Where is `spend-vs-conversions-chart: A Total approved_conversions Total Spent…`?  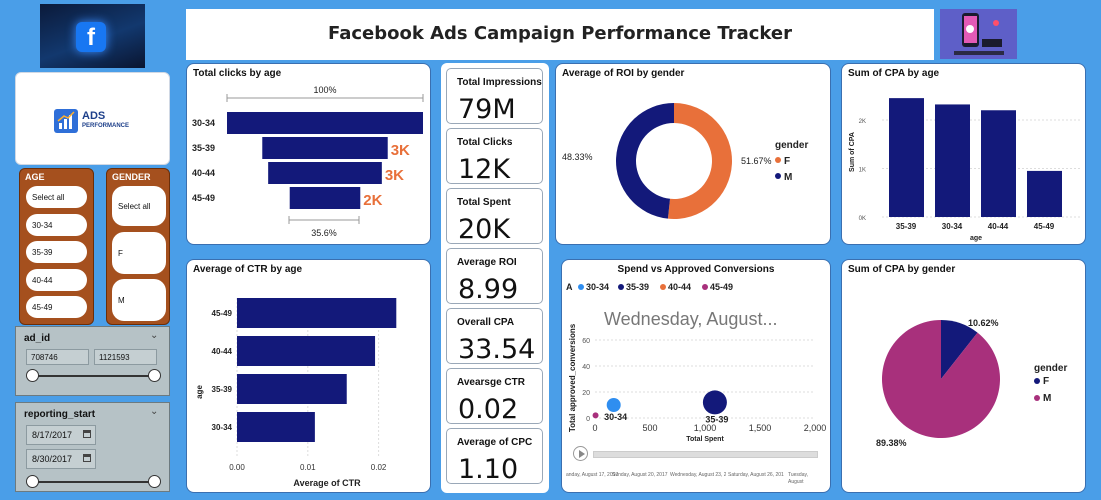
spend-vs-conversions-chart: A Total approved_conversions Total Spent… is located at coordinates (696, 362).